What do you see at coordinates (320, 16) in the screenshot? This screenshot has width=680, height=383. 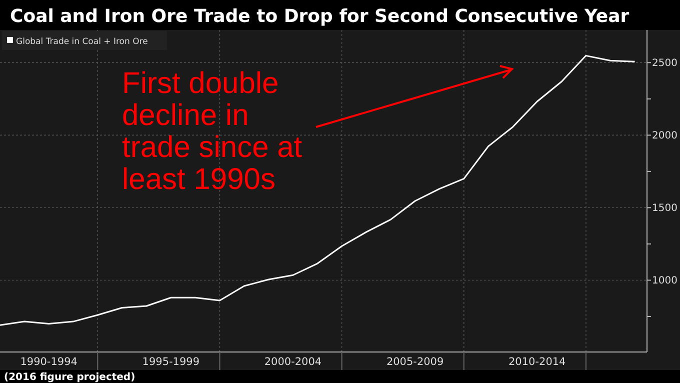 I see `chart-title: Coal and Iron Ore Trade to Drop for Second Consecutive Year` at bounding box center [320, 16].